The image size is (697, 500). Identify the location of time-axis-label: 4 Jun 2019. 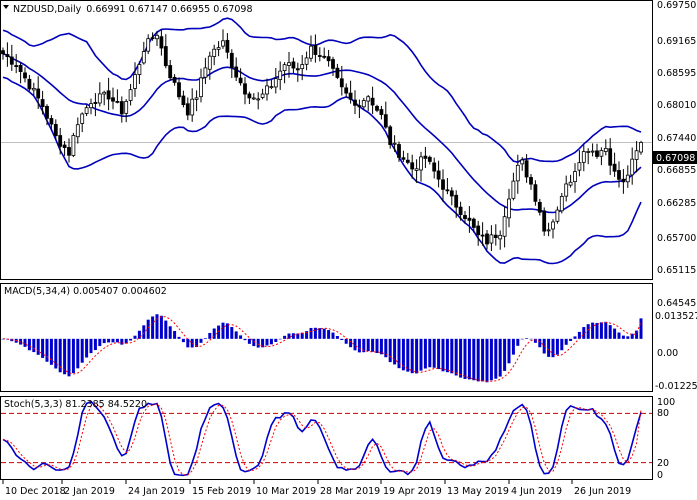
(536, 491).